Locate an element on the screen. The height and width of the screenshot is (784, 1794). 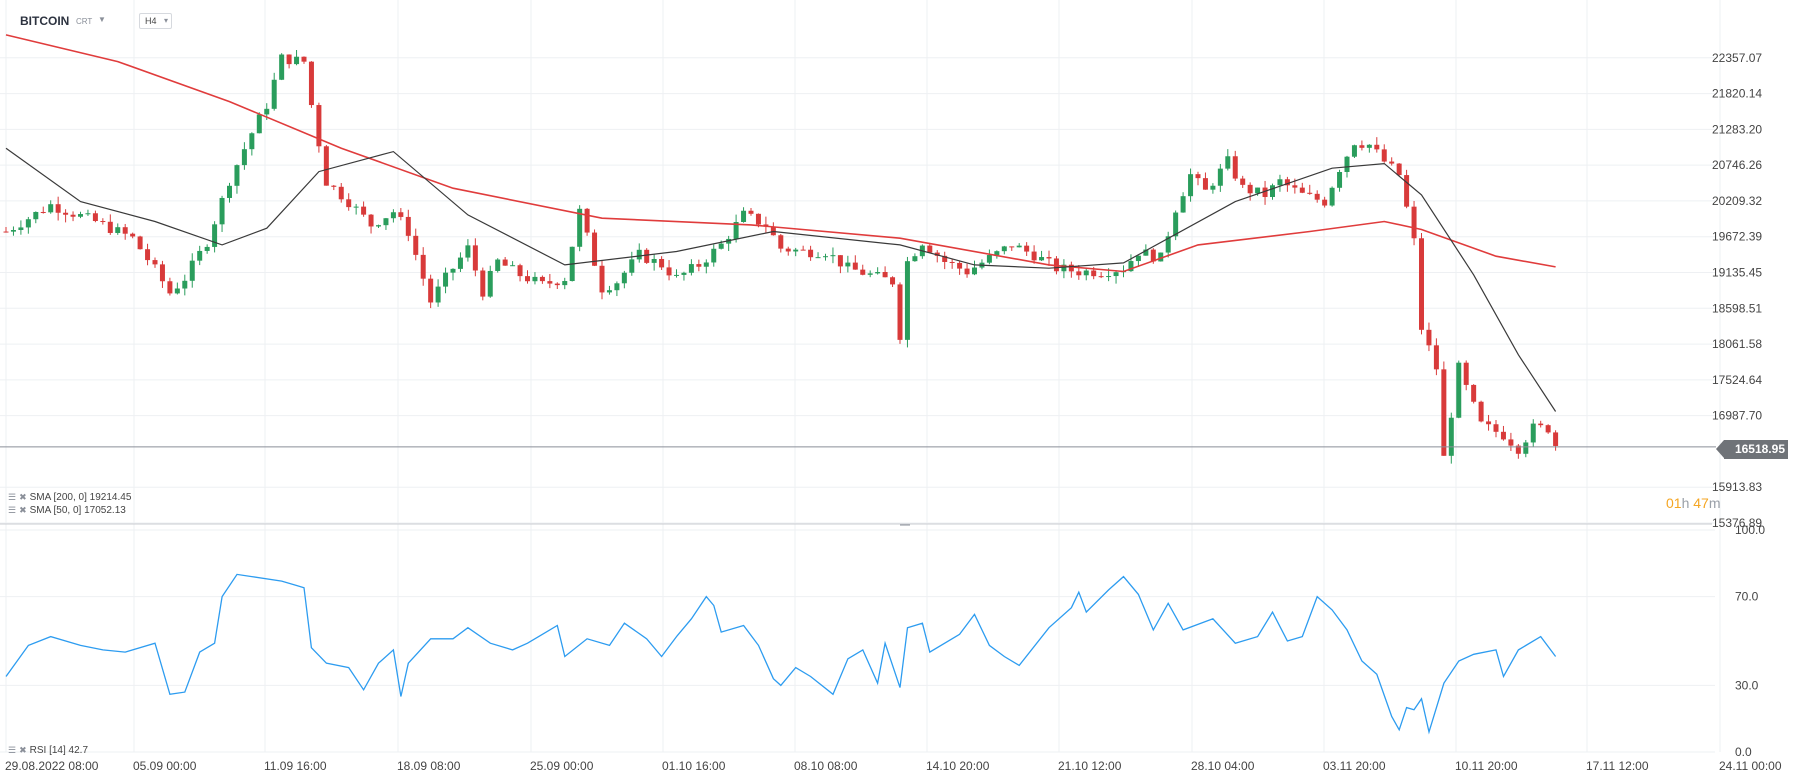
time-axis-label: 24.11 00:00 is located at coordinates (1750, 766).